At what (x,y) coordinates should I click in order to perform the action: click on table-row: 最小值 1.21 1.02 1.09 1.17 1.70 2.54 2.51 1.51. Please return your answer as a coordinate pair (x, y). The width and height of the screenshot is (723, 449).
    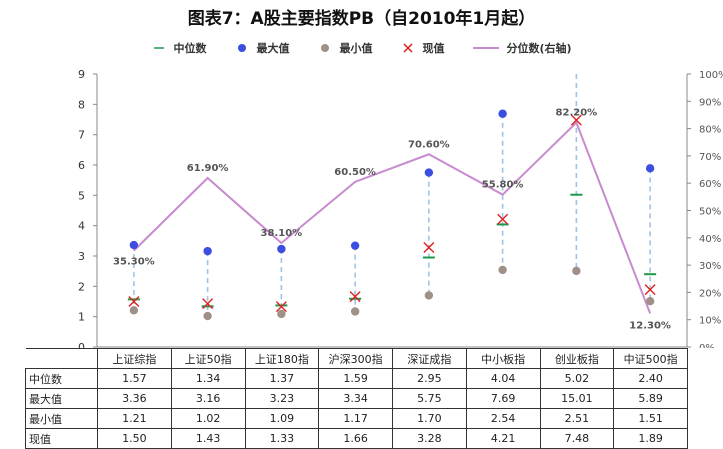
    Looking at the image, I should click on (356, 418).